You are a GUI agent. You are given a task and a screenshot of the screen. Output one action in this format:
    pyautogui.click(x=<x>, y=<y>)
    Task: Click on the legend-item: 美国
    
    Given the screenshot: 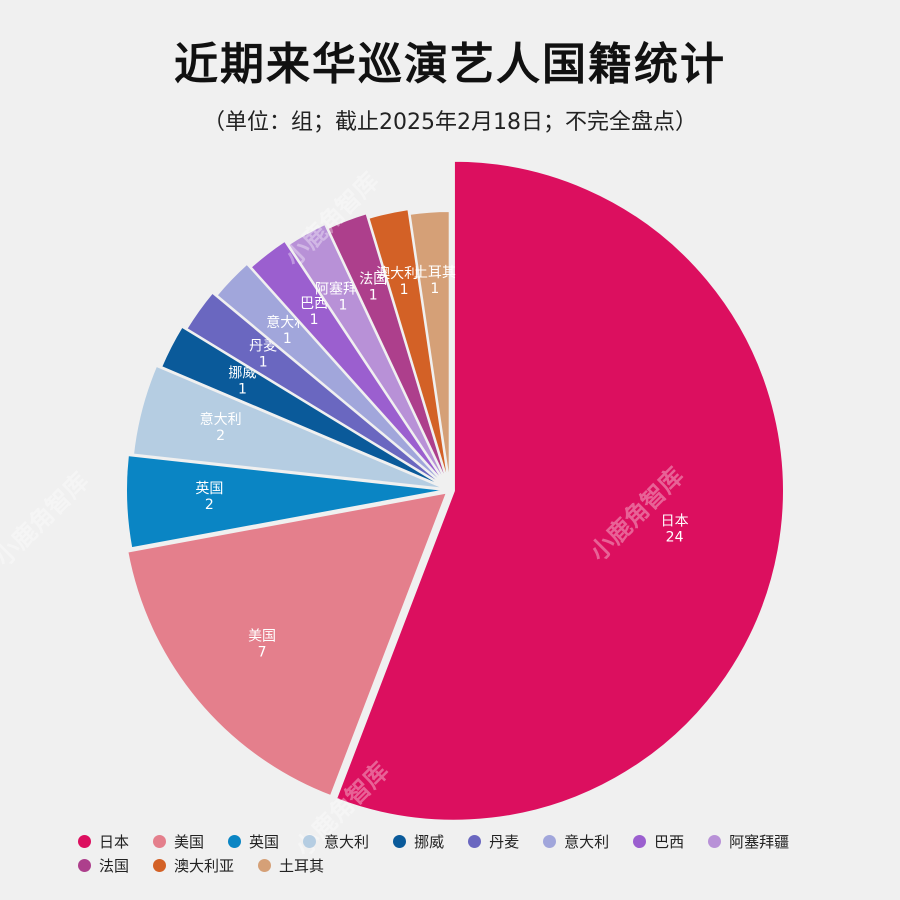 What is the action you would take?
    pyautogui.click(x=179, y=841)
    